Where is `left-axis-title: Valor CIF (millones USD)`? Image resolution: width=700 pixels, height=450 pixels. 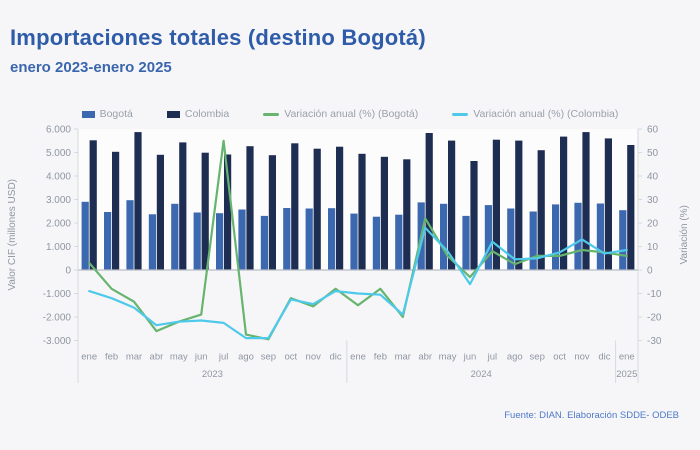
left-axis-title: Valor CIF (millones USD) is located at coordinates (12, 235).